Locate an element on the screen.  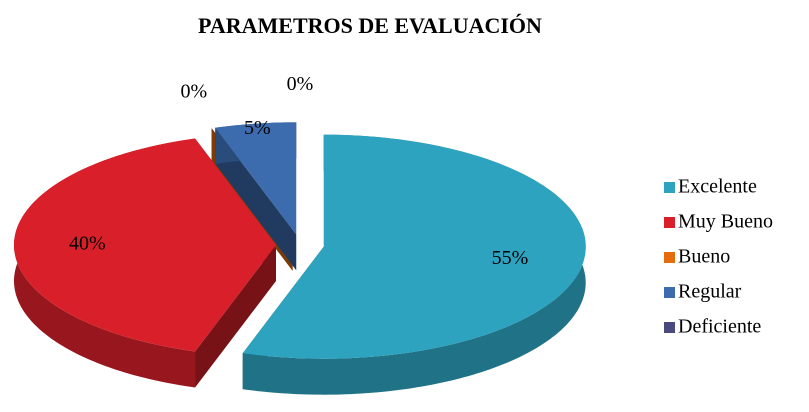
legend-label: Bueno is located at coordinates (704, 257).